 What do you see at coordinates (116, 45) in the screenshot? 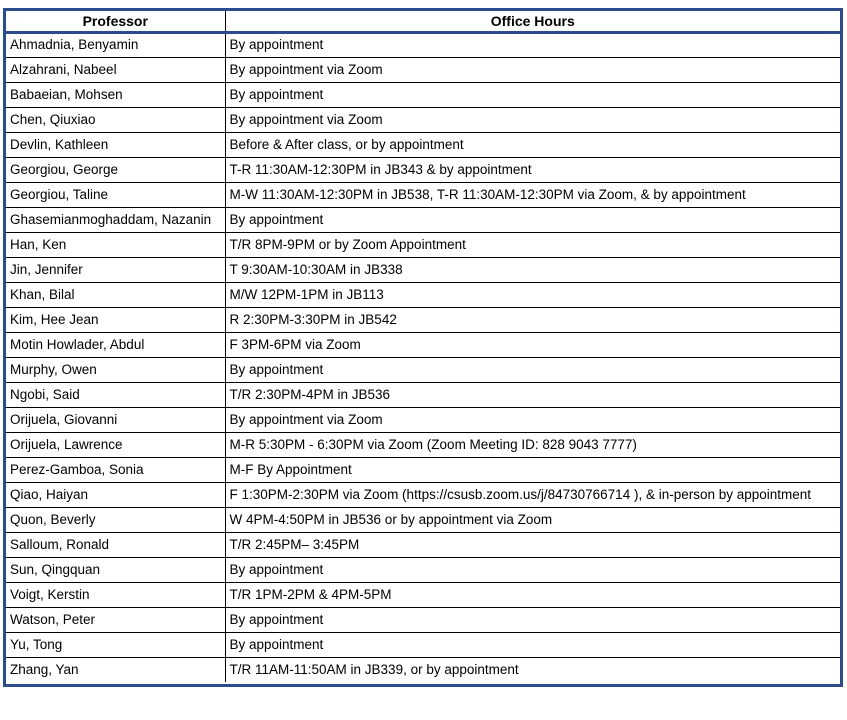
I see `professor-cell: Ahmadnia, Benyamin` at bounding box center [116, 45].